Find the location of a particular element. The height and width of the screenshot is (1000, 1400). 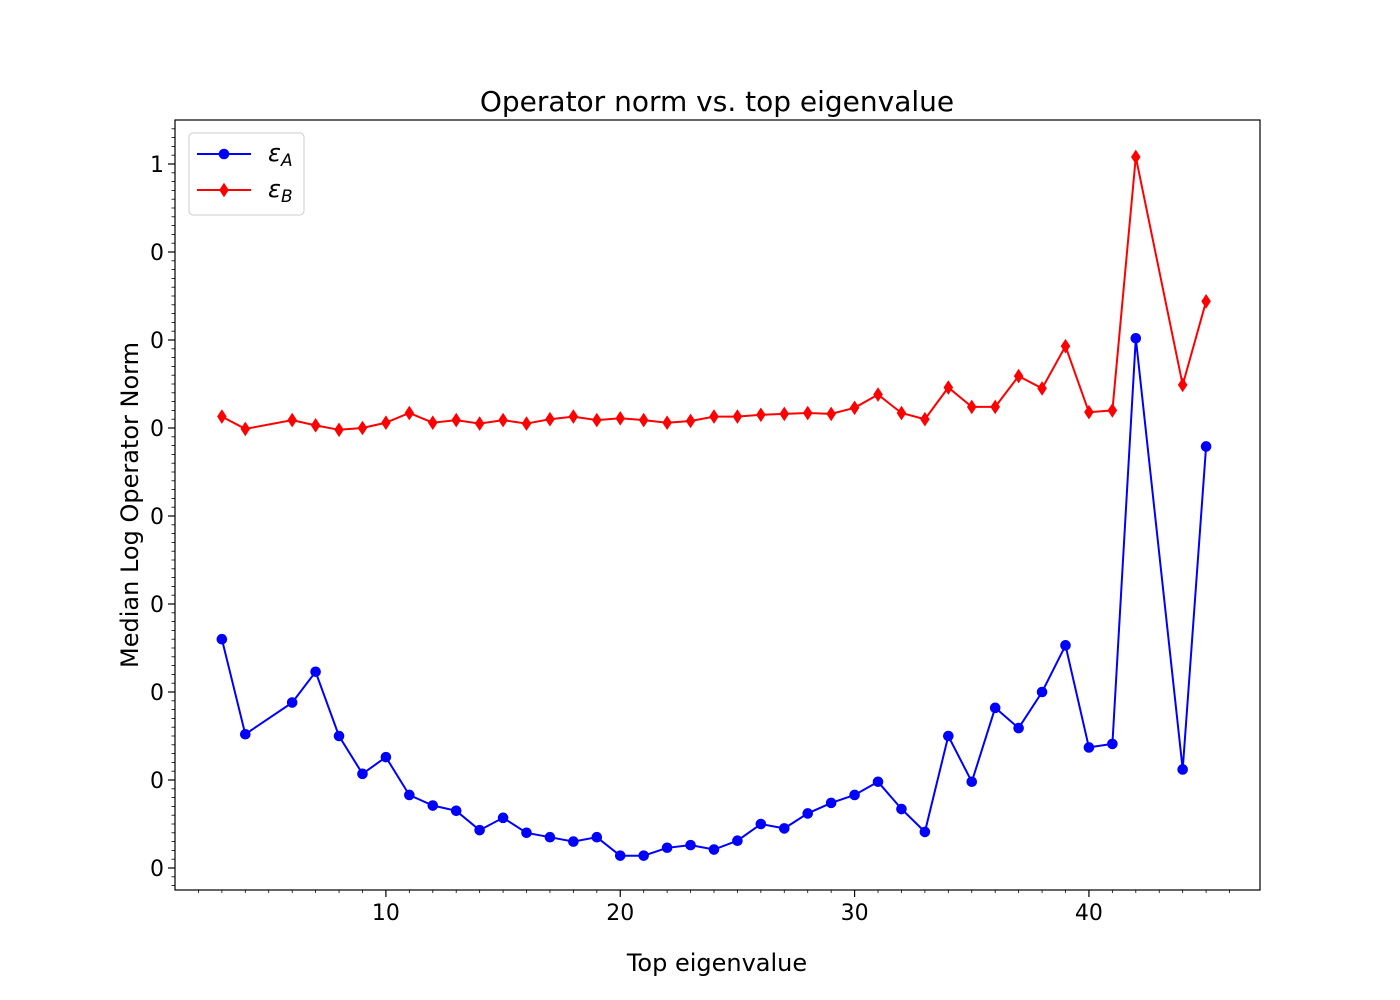

x-tick-label: 20 is located at coordinates (620, 913).